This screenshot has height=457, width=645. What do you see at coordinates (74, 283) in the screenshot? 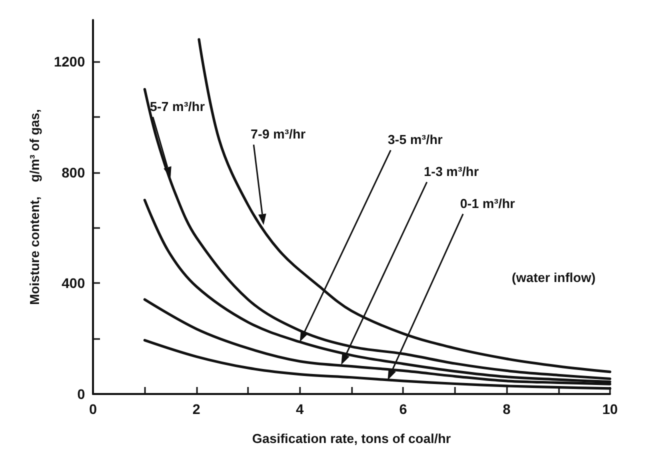
I see `y-tick-label: 400` at bounding box center [74, 283].